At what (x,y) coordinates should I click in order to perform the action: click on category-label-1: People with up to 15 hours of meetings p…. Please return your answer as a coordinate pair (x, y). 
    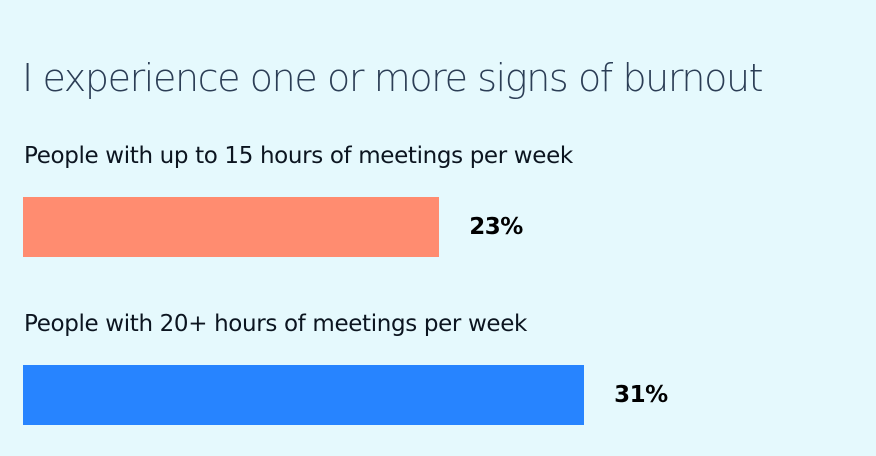
    Looking at the image, I should click on (298, 156).